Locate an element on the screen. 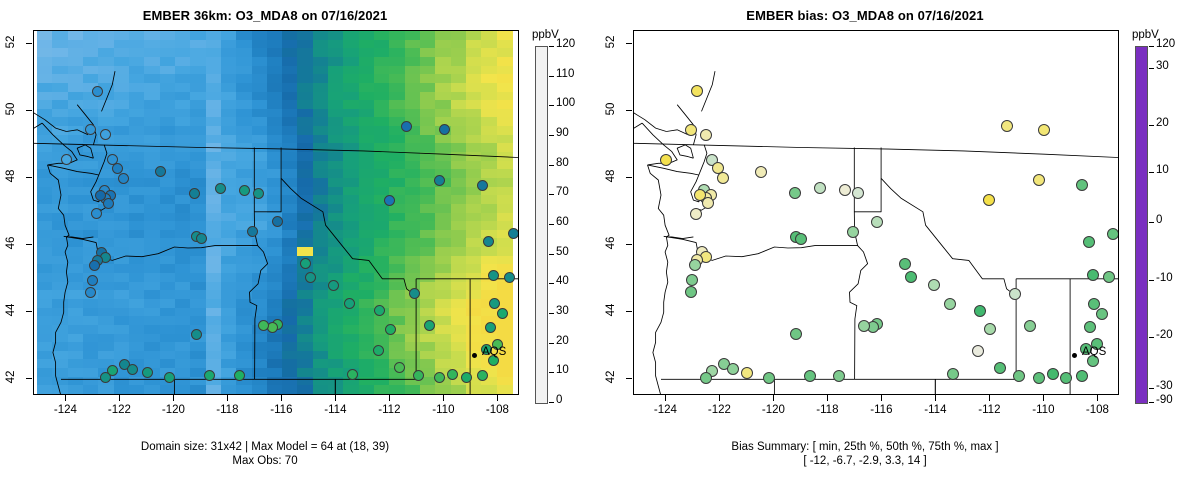 The image size is (1200, 479). boundary-path is located at coordinates (935, 338).